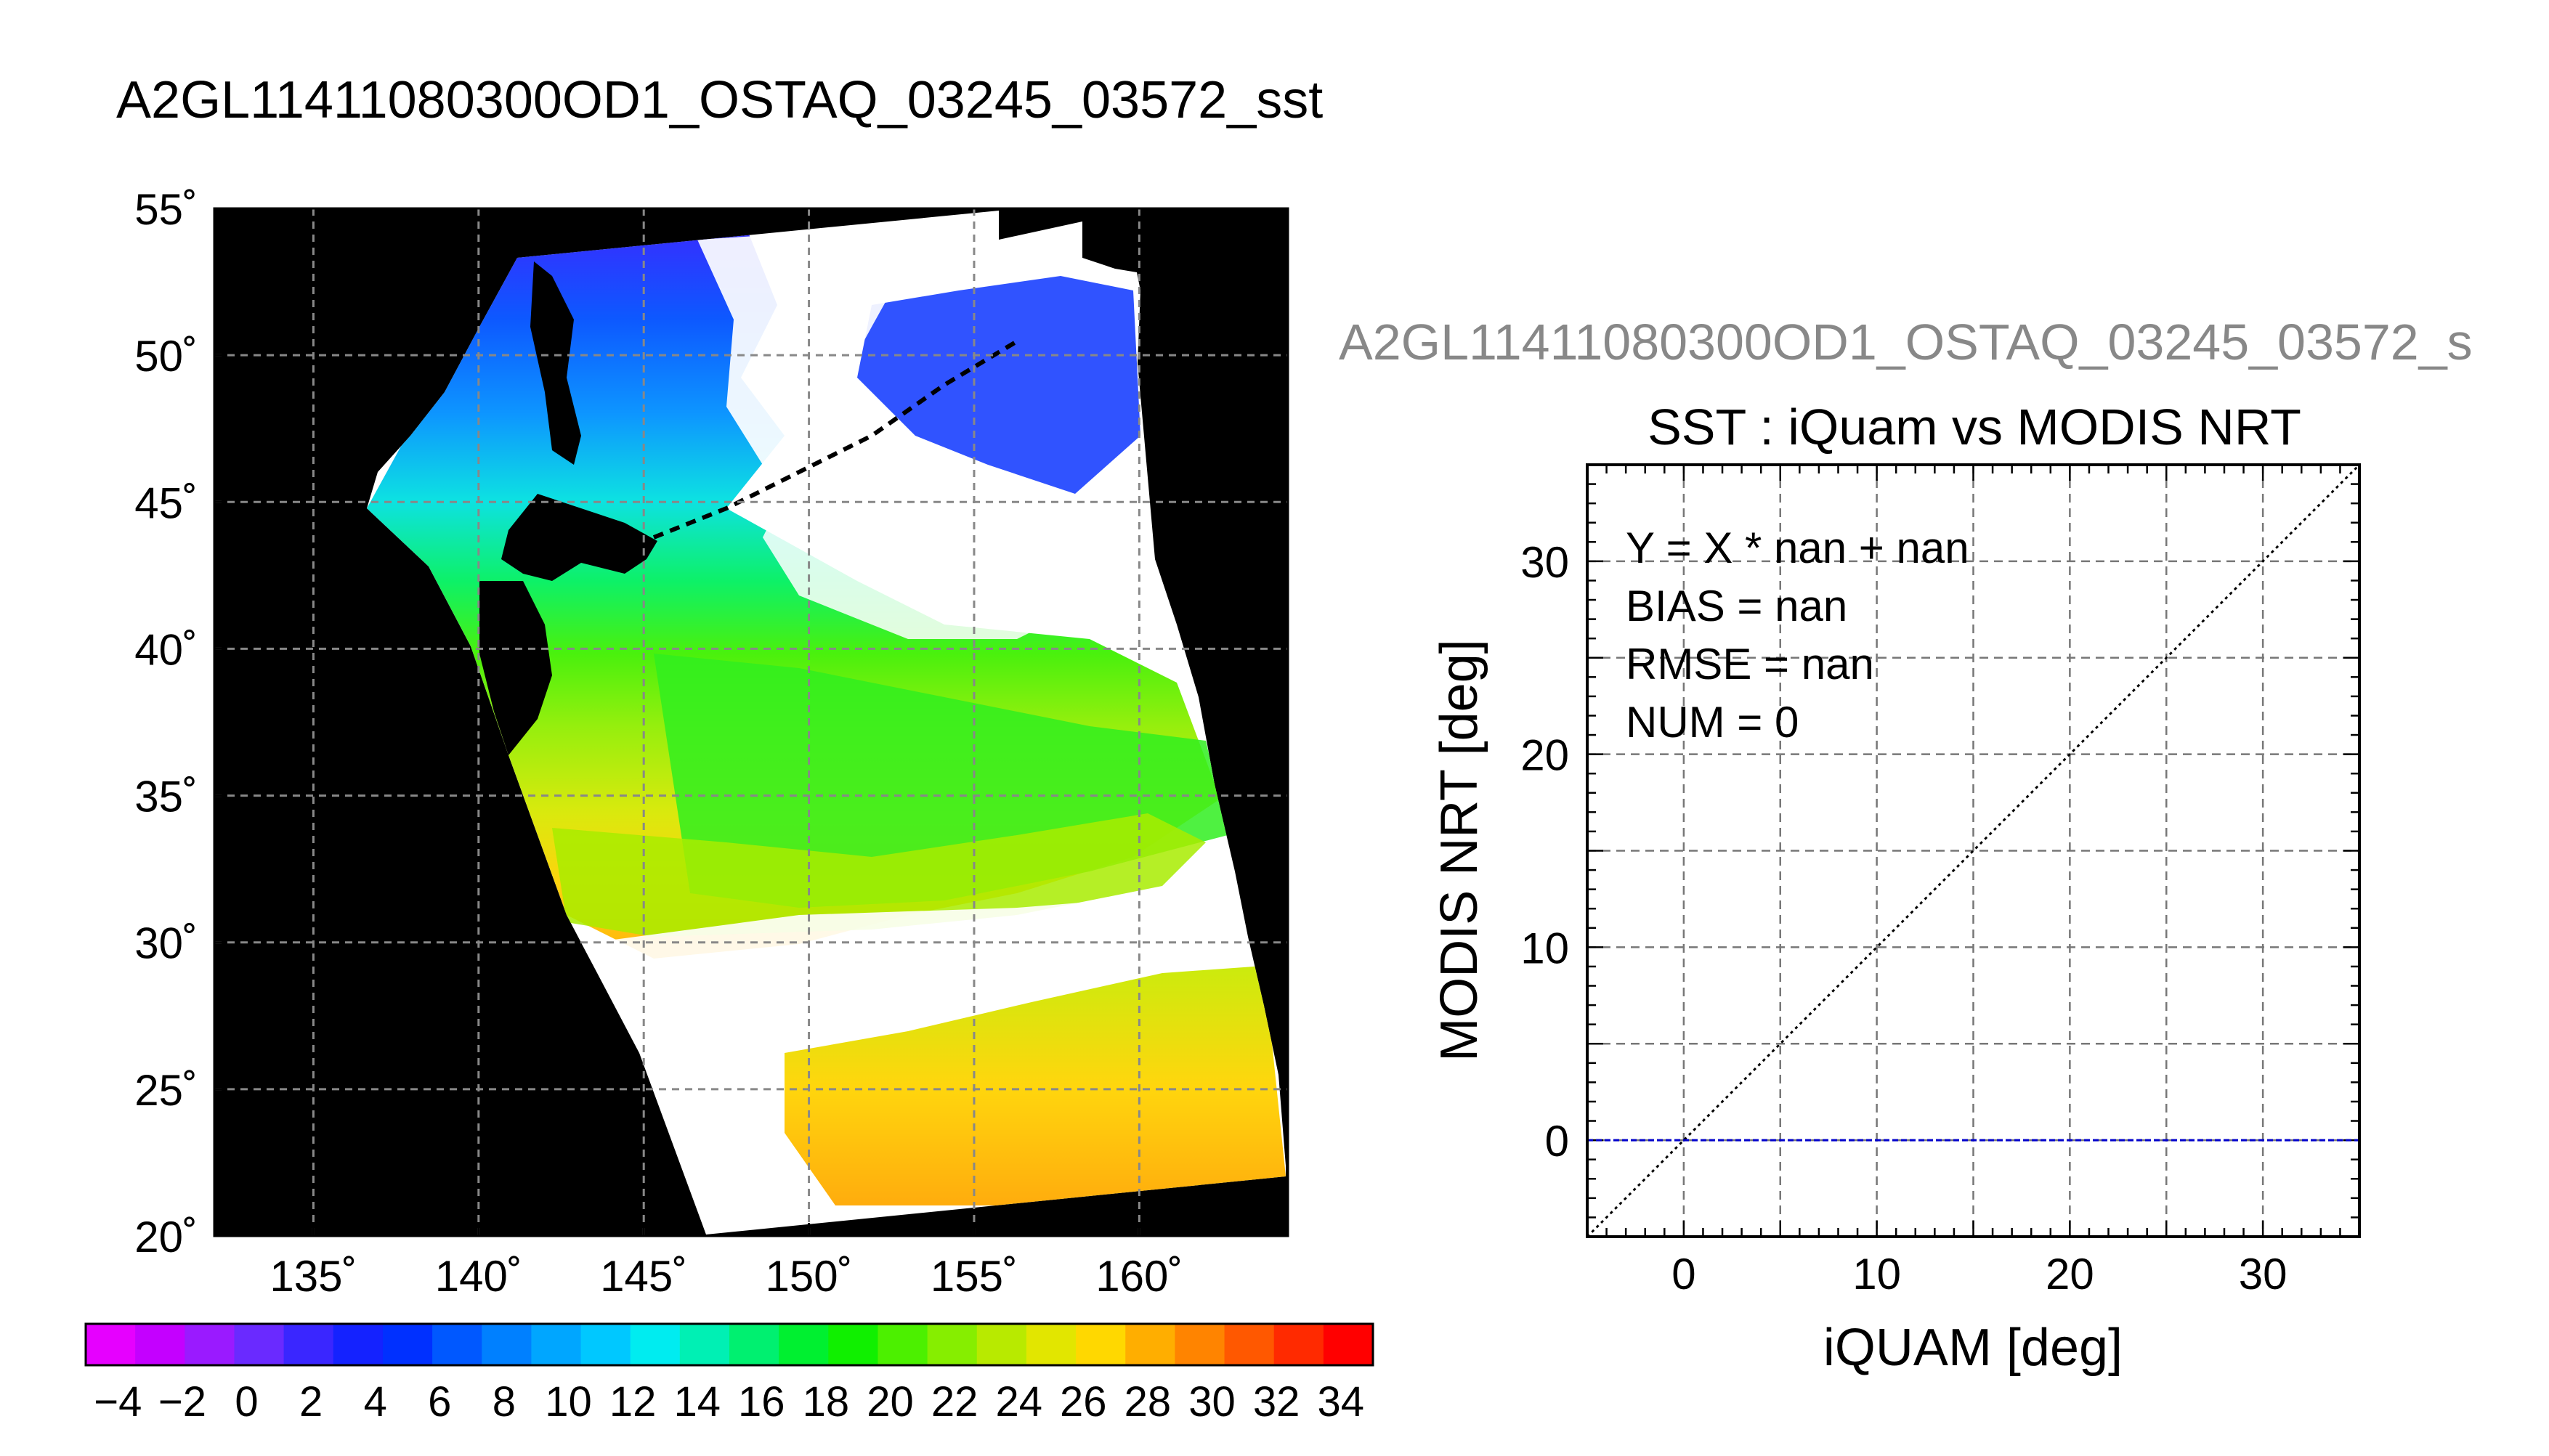 This screenshot has width=2549, height=1456. What do you see at coordinates (908, 970) in the screenshot?
I see `cloud-band` at bounding box center [908, 970].